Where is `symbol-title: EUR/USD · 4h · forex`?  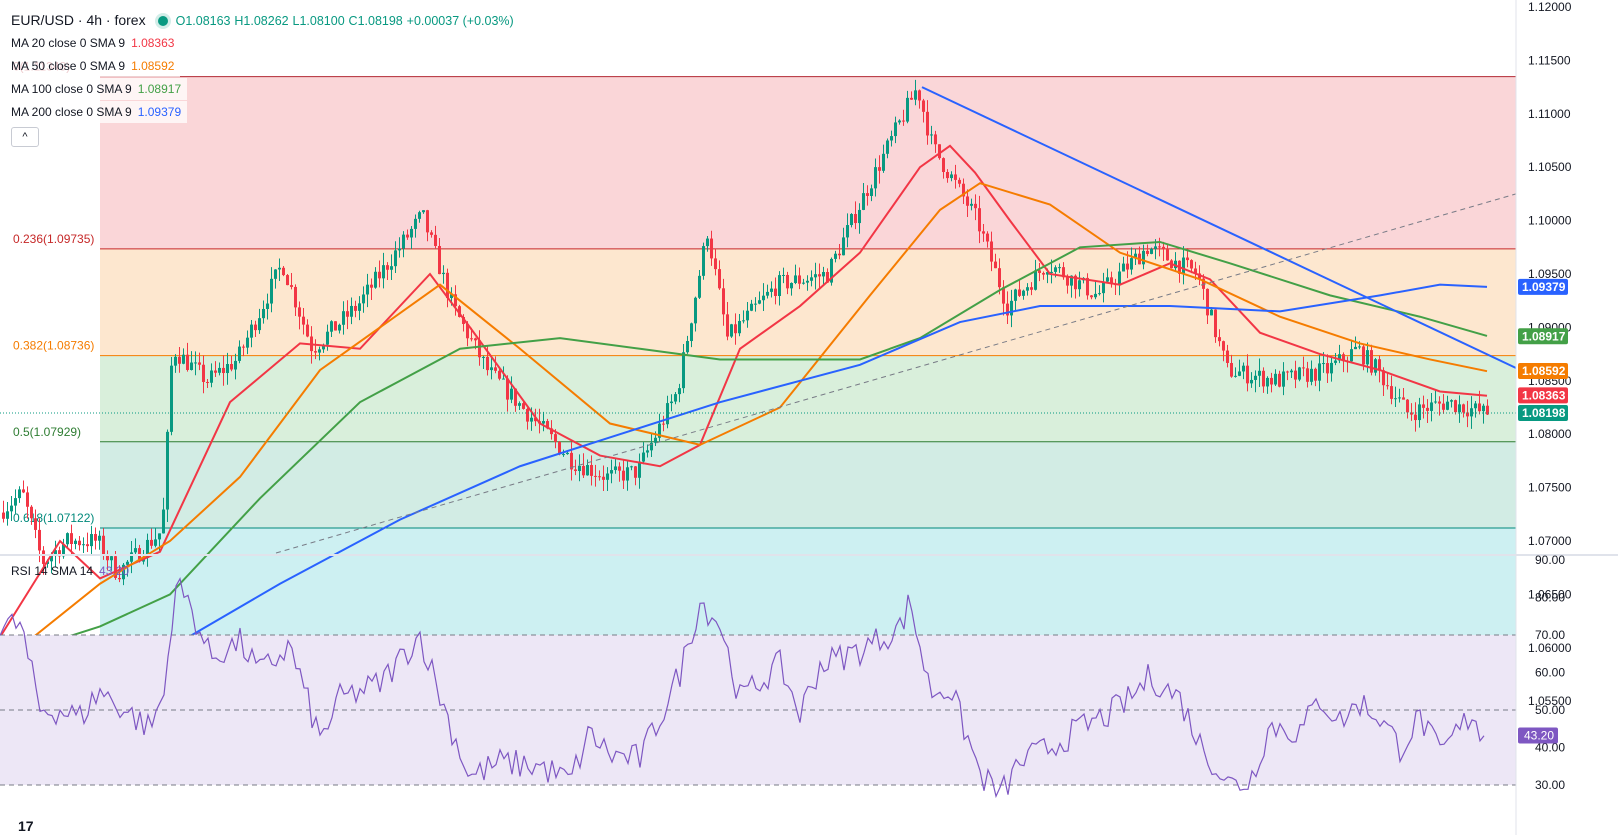 symbol-title: EUR/USD · 4h · forex is located at coordinates (78, 20).